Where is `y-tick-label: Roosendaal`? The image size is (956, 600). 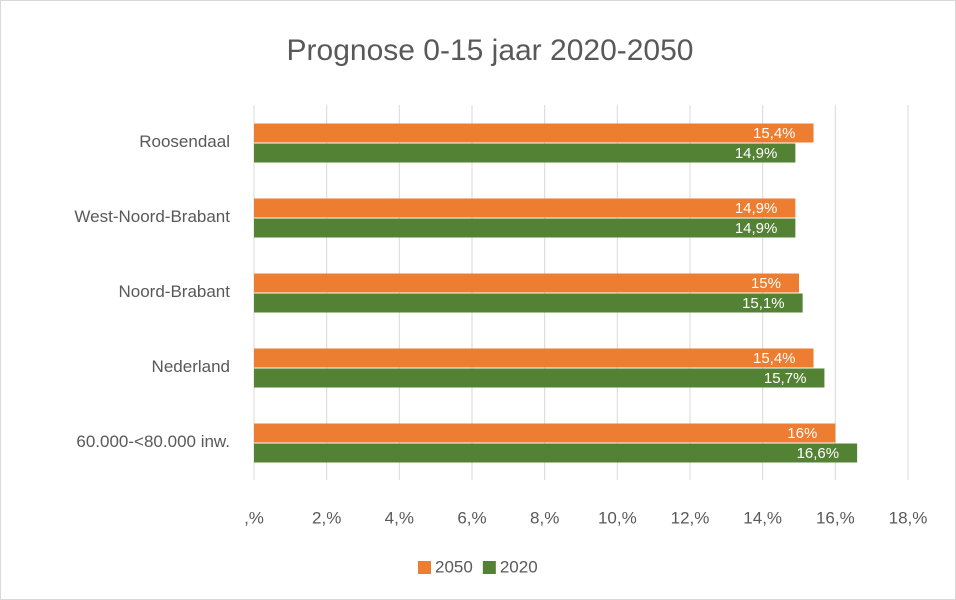
y-tick-label: Roosendaal is located at coordinates (184, 141).